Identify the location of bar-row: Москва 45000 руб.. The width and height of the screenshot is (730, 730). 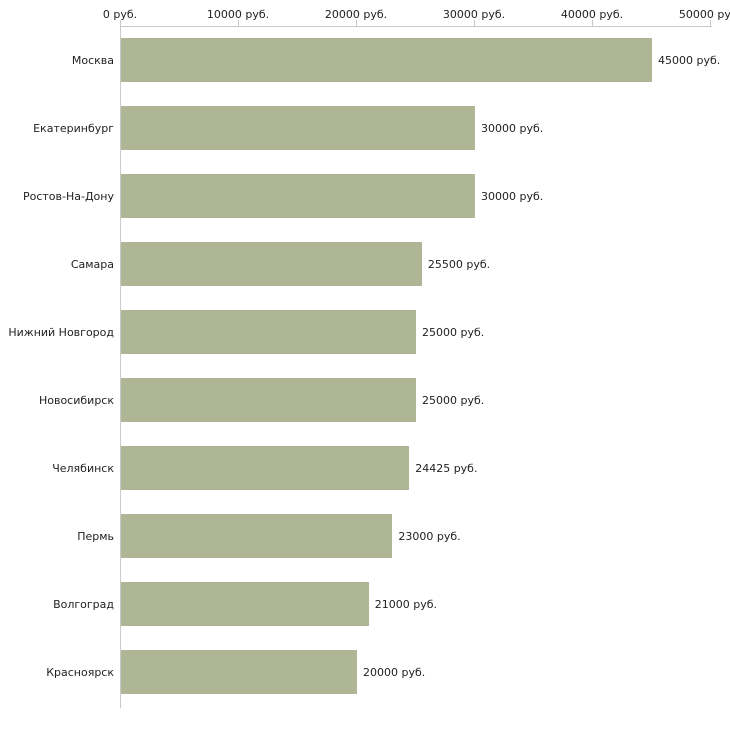
(365, 60).